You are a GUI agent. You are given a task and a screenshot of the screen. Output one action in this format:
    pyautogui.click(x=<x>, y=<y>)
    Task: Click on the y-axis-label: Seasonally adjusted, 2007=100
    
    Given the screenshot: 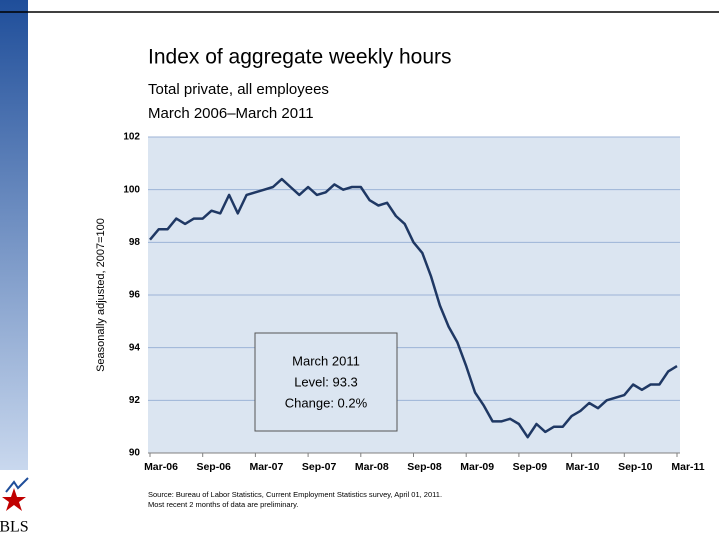 What is the action you would take?
    pyautogui.click(x=101, y=295)
    